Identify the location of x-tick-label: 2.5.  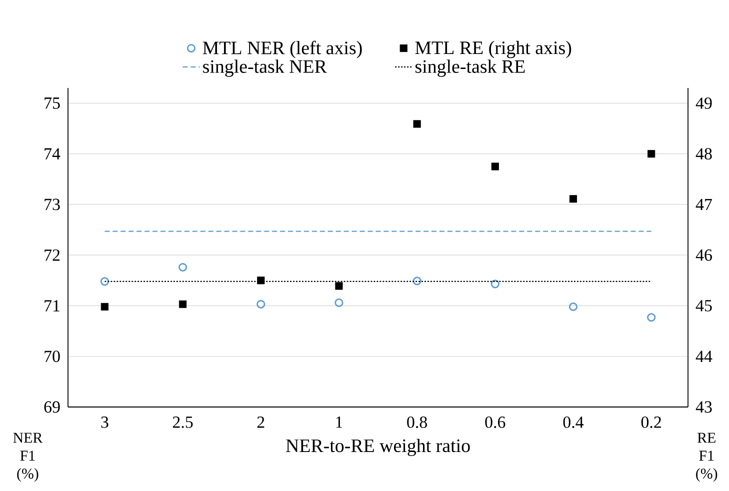
(182, 422).